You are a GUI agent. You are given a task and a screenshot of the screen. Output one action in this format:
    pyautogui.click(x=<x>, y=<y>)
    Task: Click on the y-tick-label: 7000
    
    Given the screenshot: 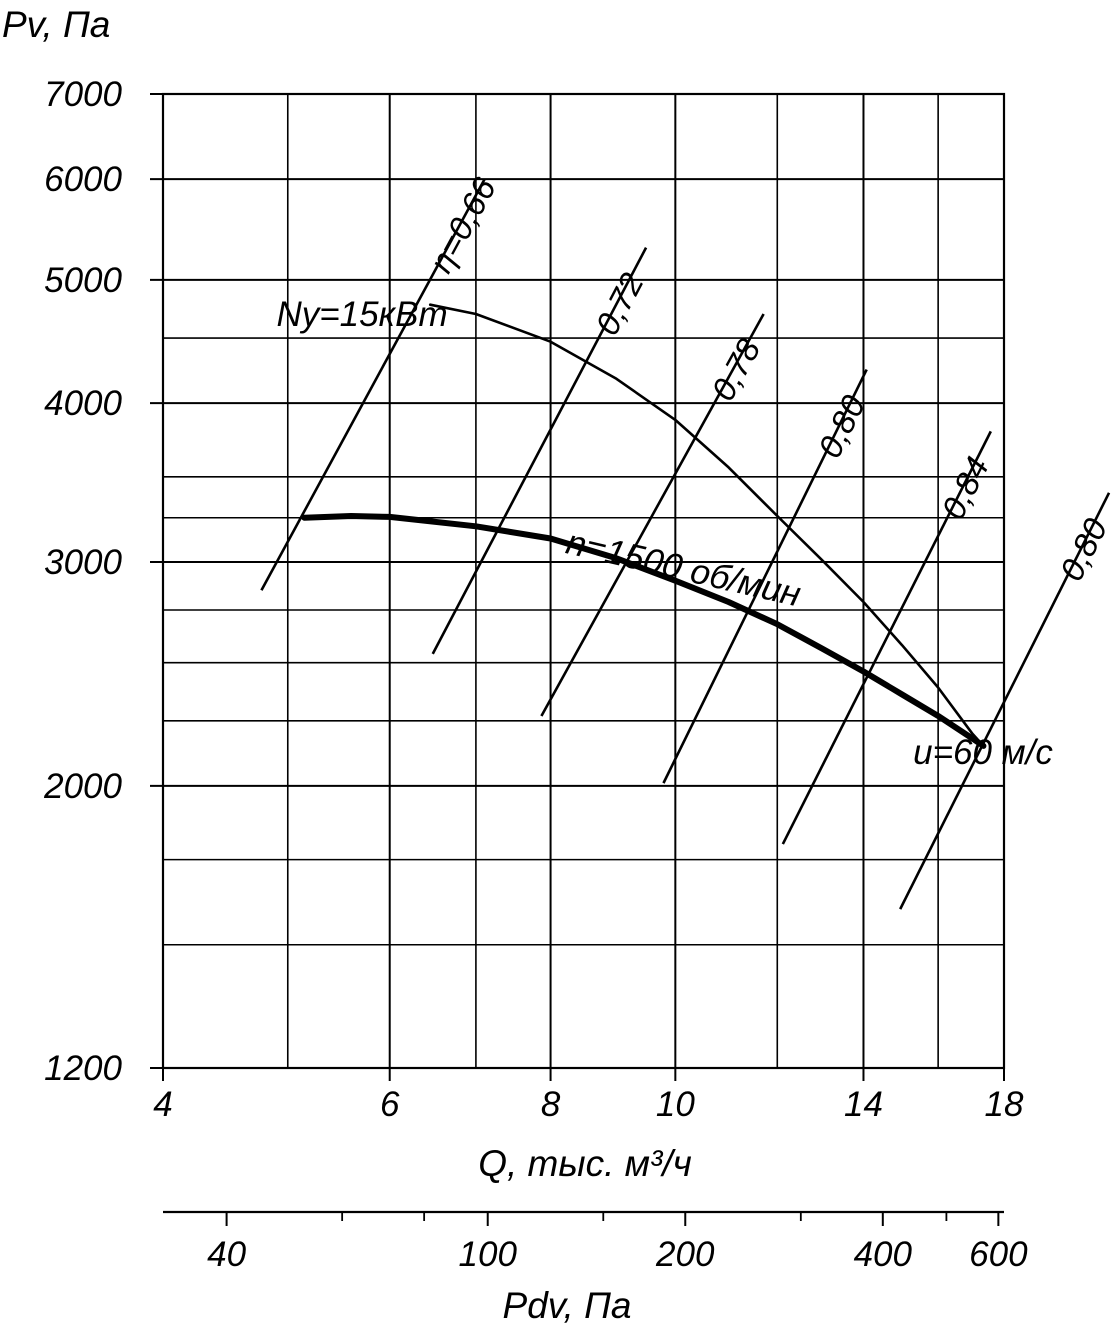 What is the action you would take?
    pyautogui.click(x=83, y=94)
    